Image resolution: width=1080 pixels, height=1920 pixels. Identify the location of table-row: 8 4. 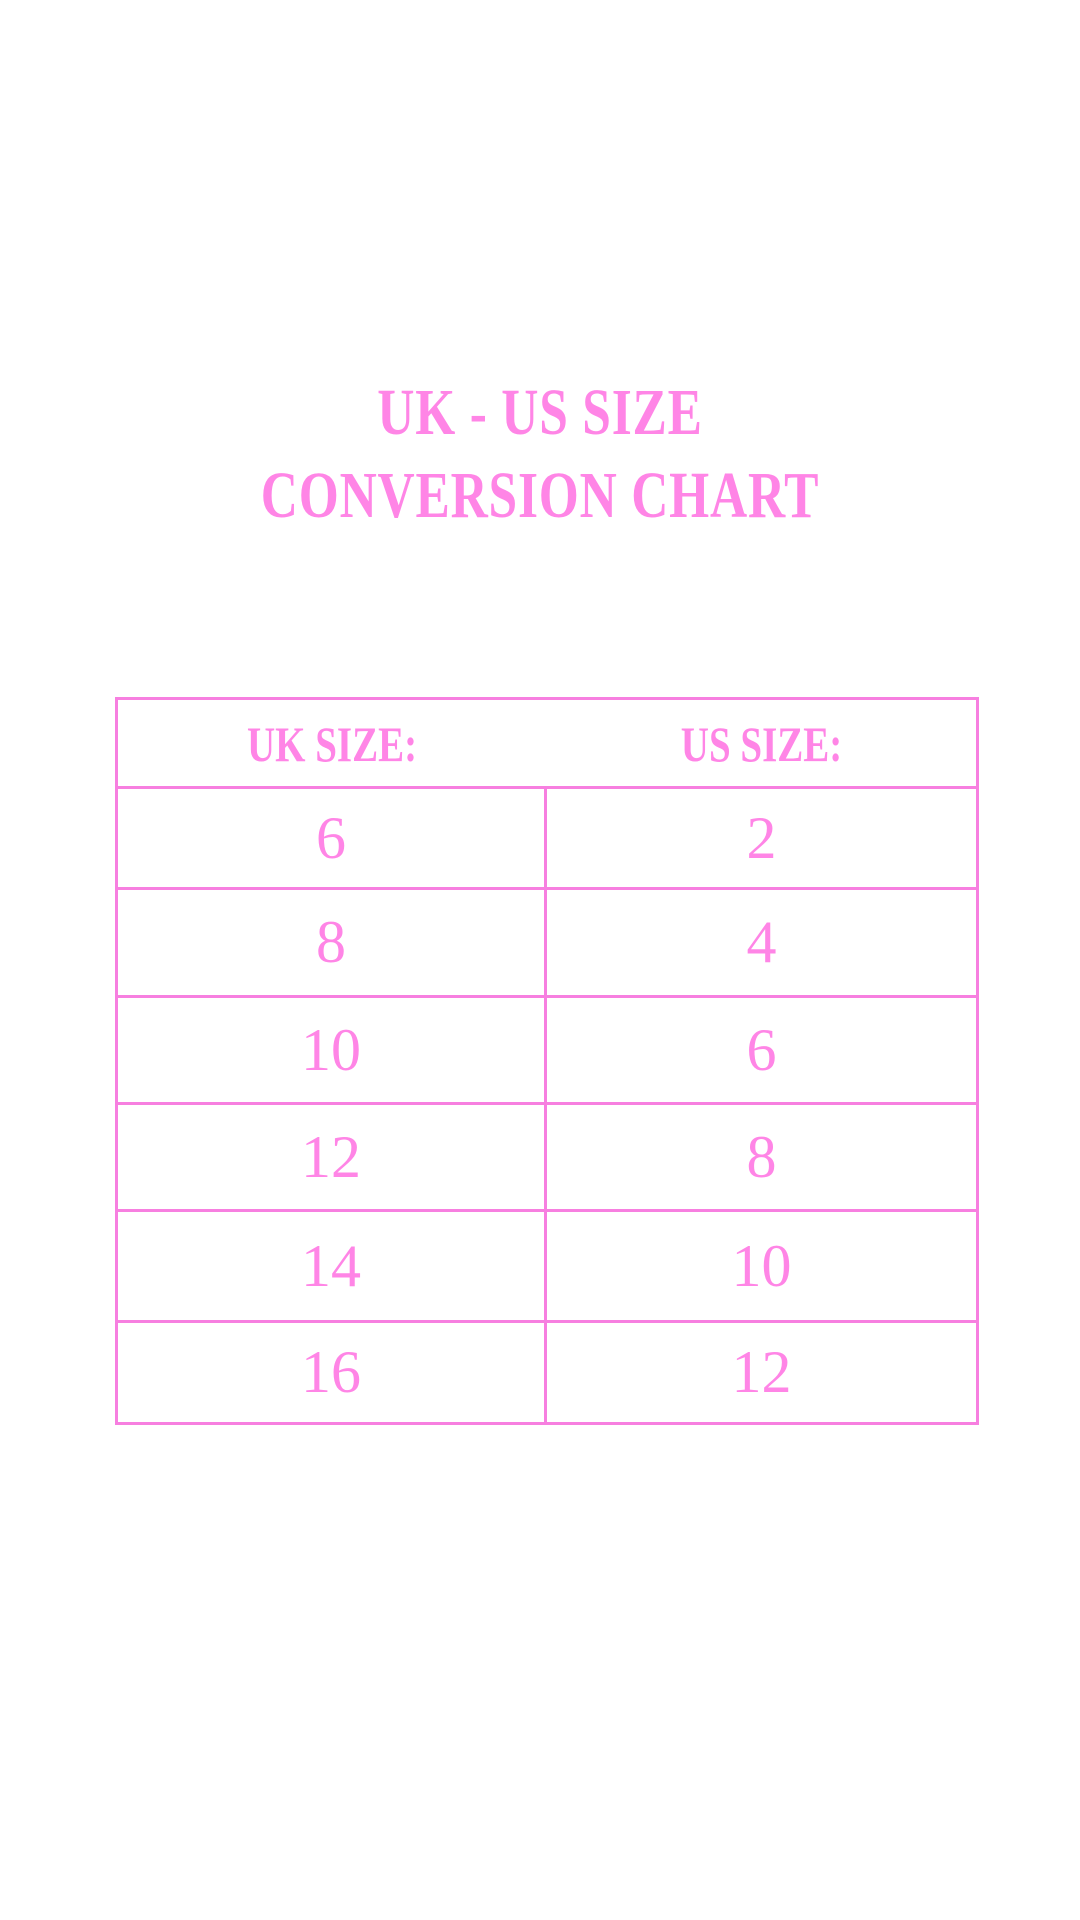
(547, 941).